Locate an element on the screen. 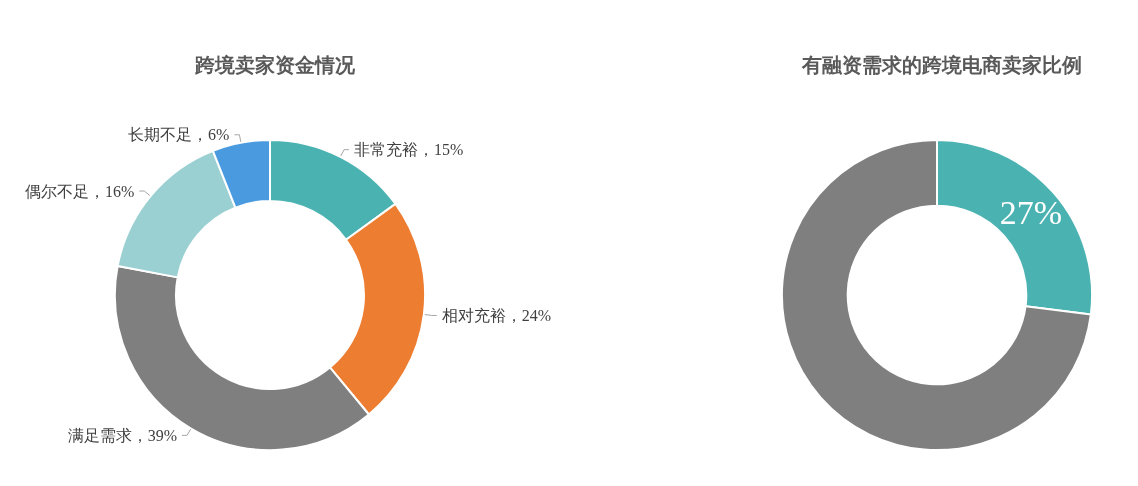 Image resolution: width=1138 pixels, height=486 pixels. slice-label: 偶尔不足，16% is located at coordinates (80, 191).